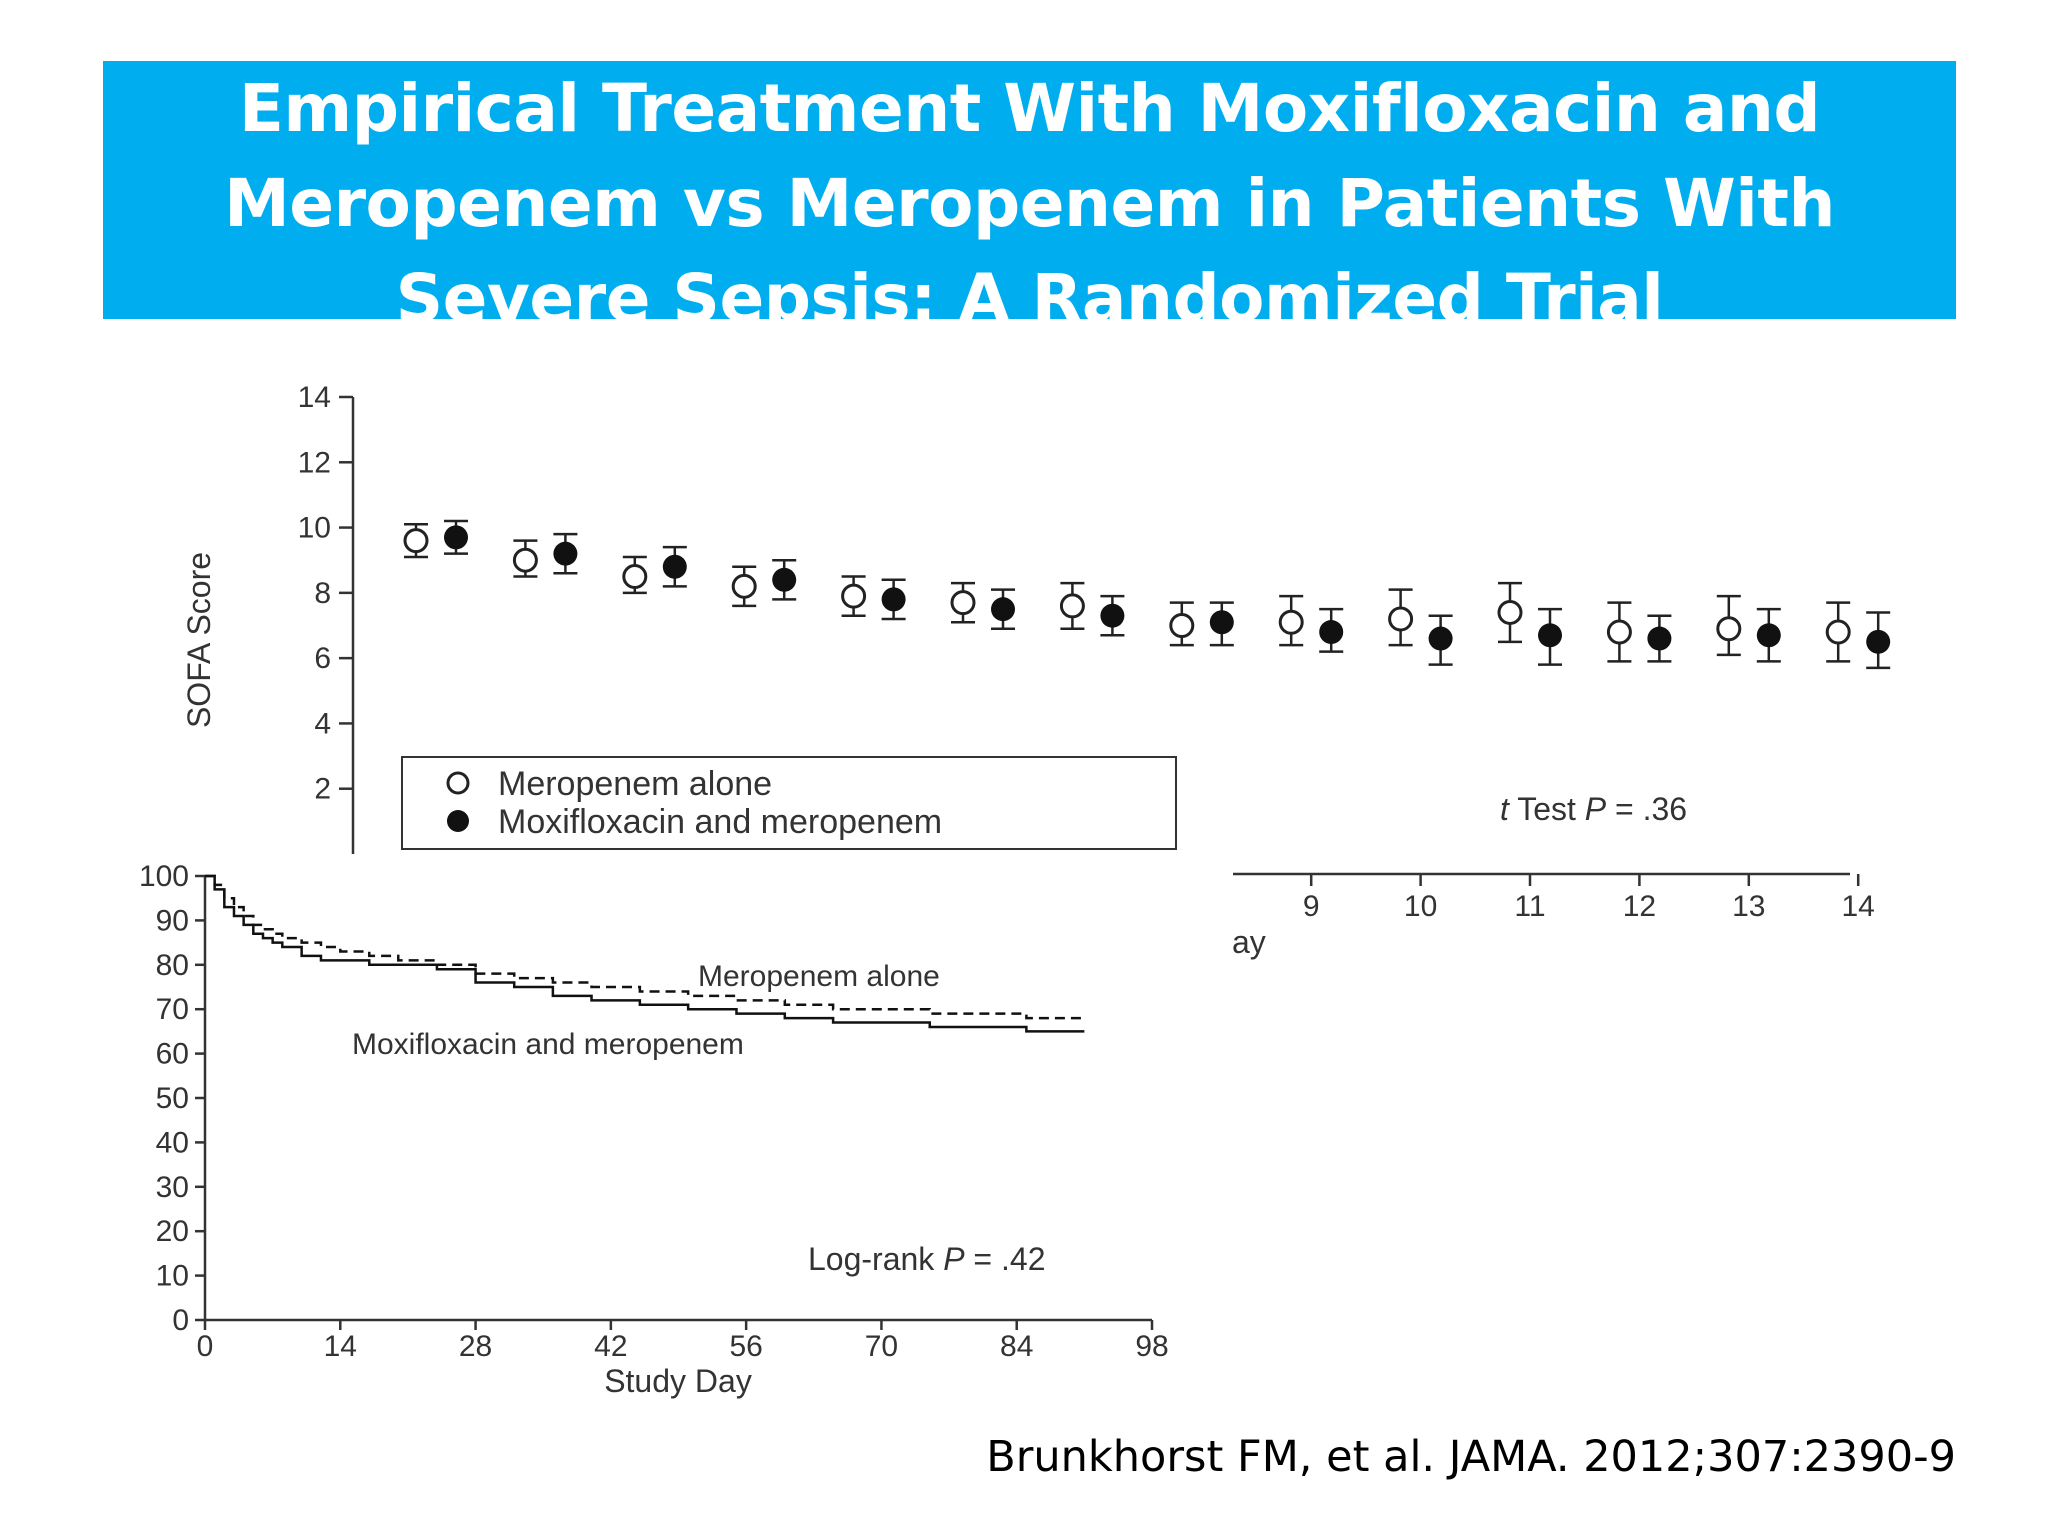 Image resolution: width=2048 pixels, height=1536 pixels. I want to click on sofa-x-tick-label: 10, so click(1420, 906).